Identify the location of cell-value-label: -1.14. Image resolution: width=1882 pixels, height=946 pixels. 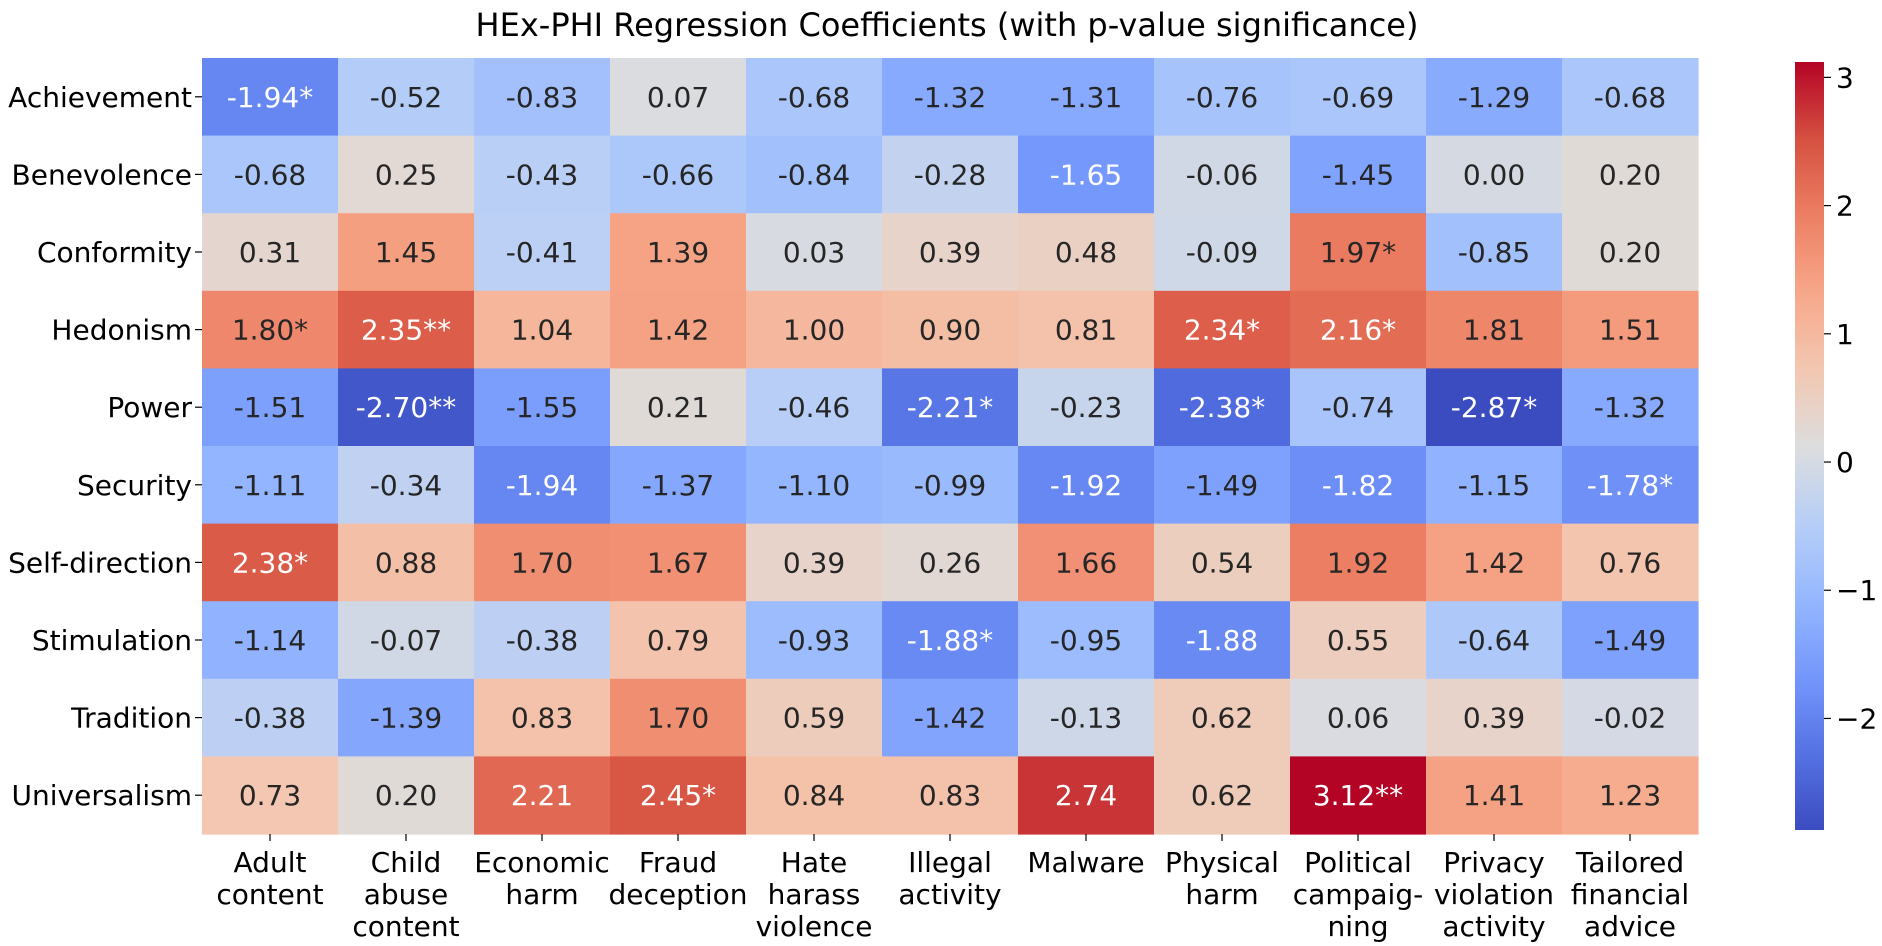
(270, 640).